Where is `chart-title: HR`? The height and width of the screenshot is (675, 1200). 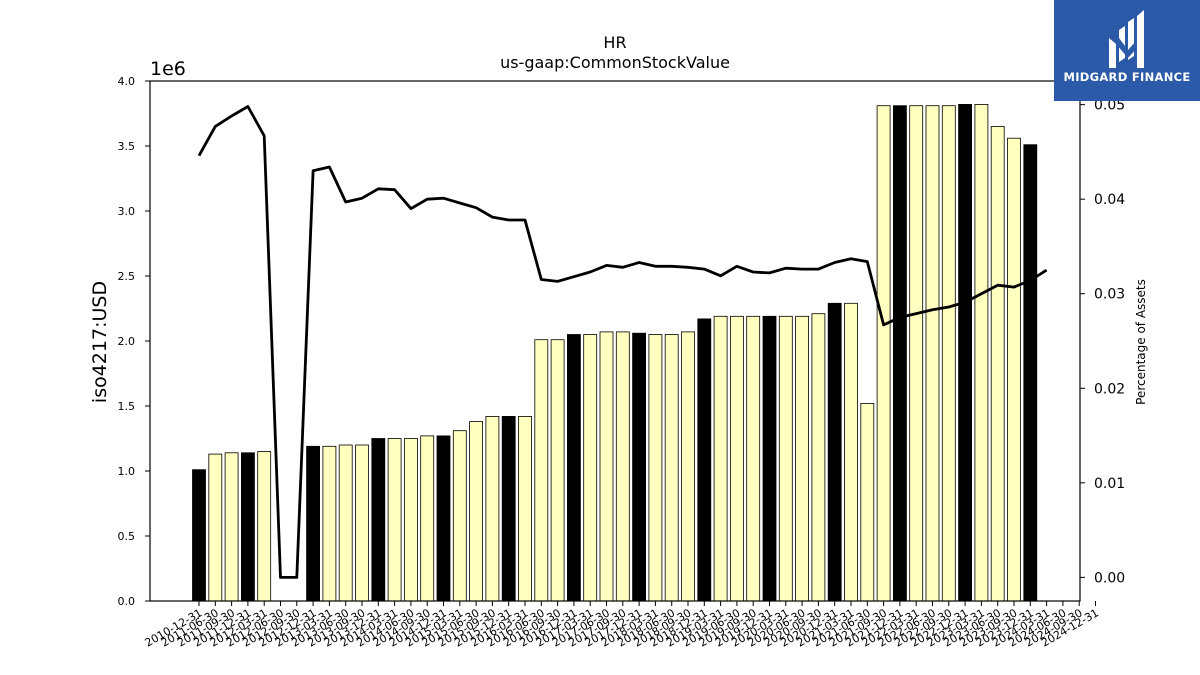 chart-title: HR is located at coordinates (614, 42).